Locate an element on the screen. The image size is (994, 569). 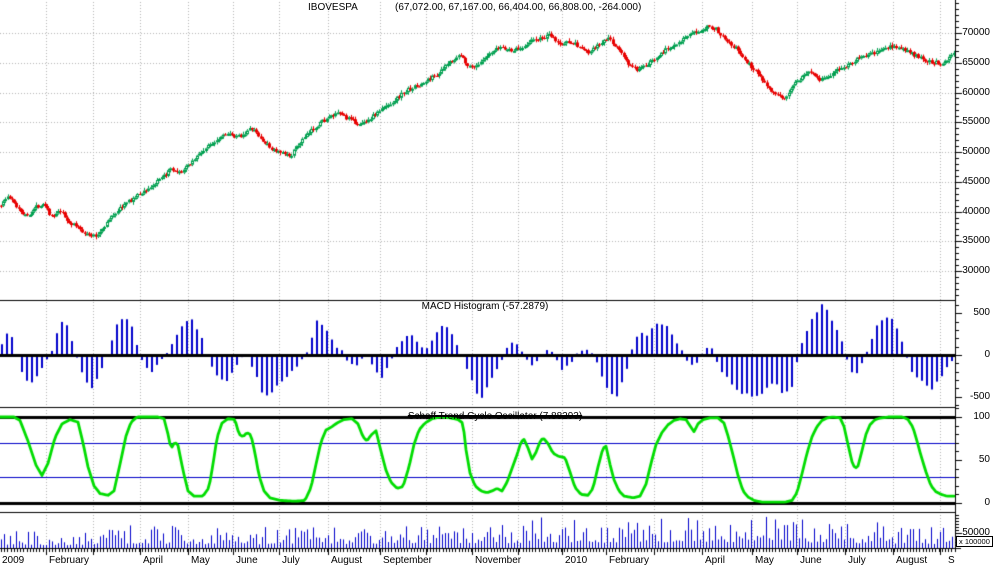
price-axis-tick-label: 30000 is located at coordinates (976, 270).